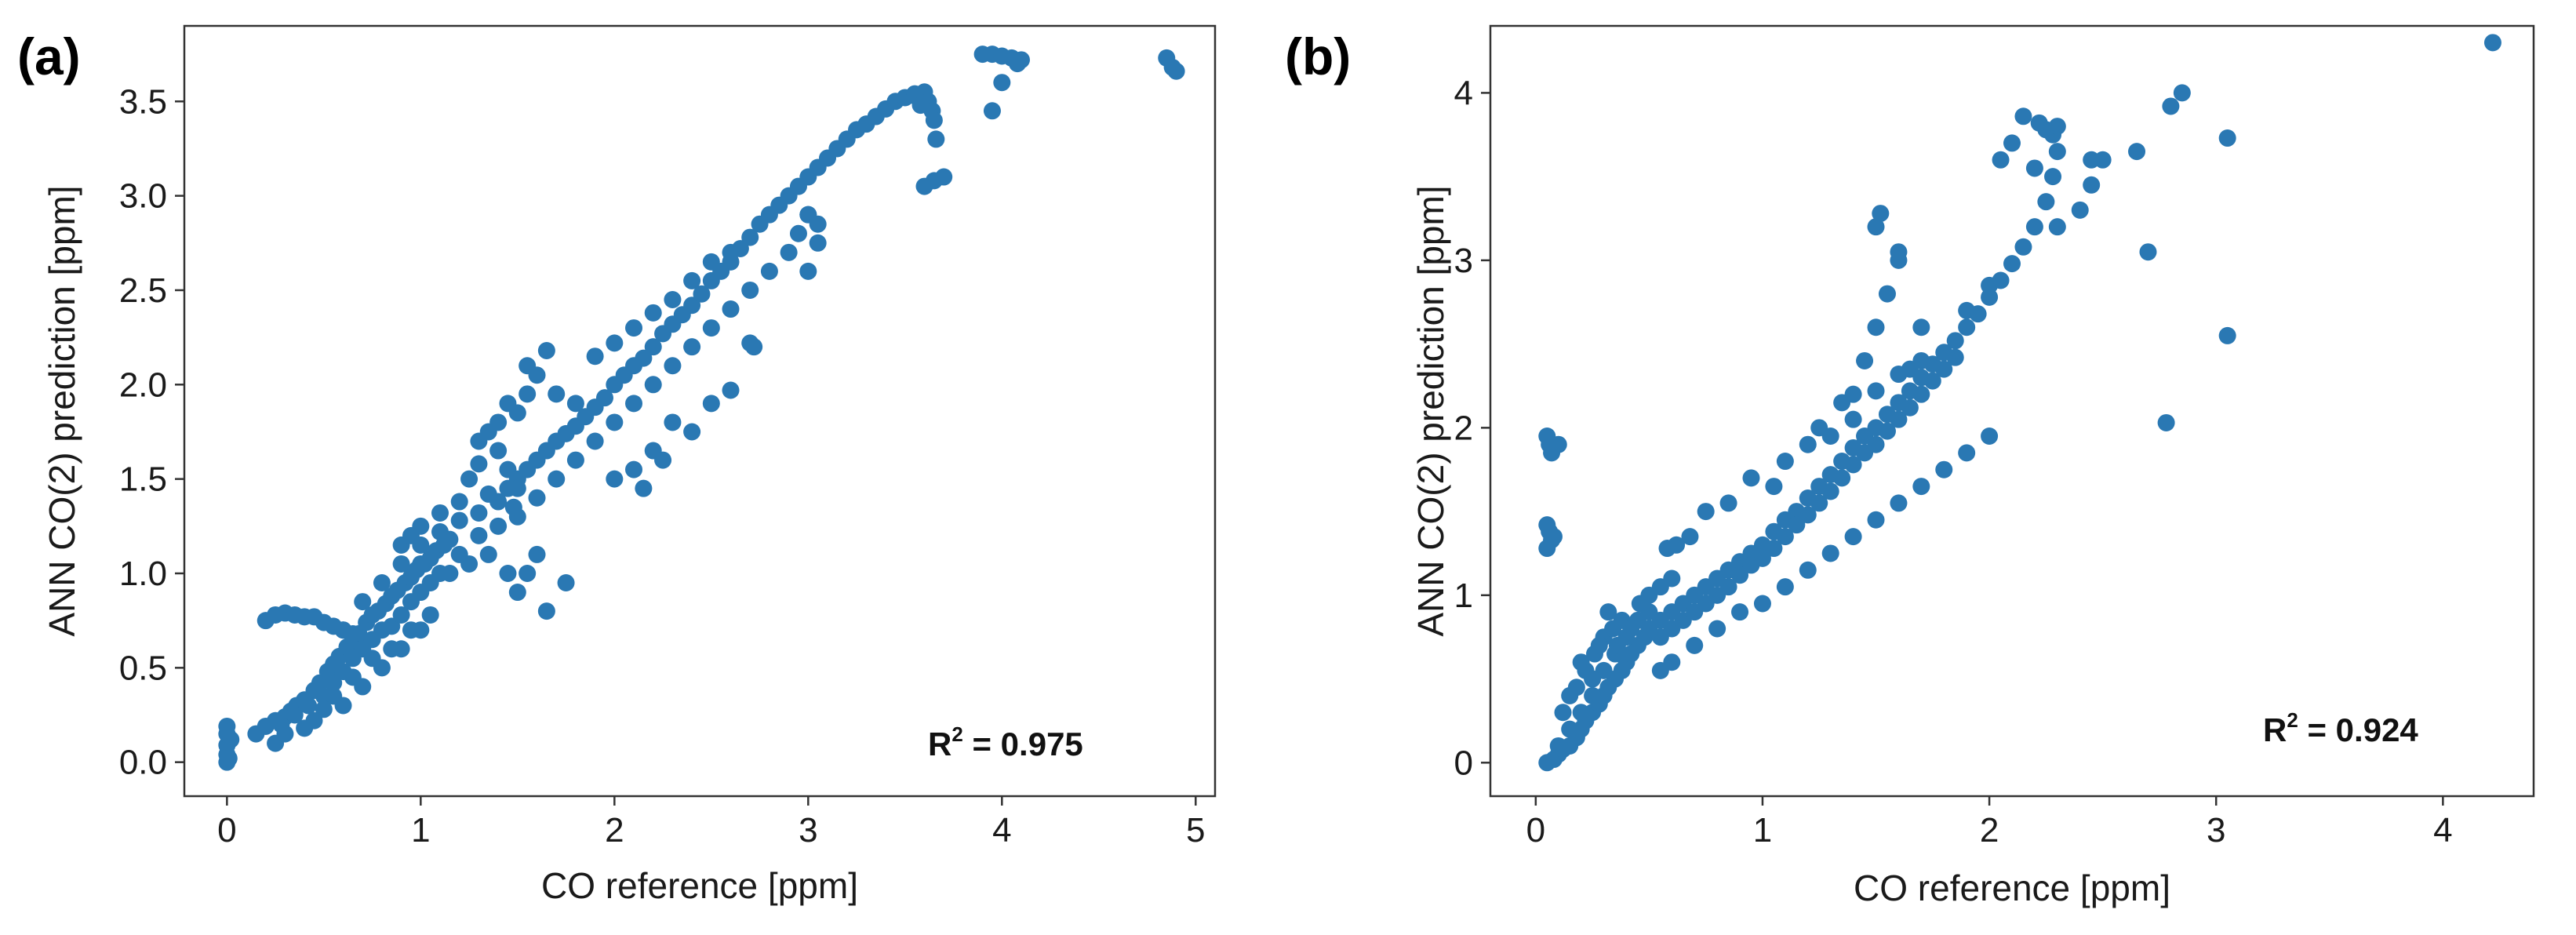  Describe the element at coordinates (699, 885) in the screenshot. I see `x-axis-title-a: CO reference [ppm]` at that location.